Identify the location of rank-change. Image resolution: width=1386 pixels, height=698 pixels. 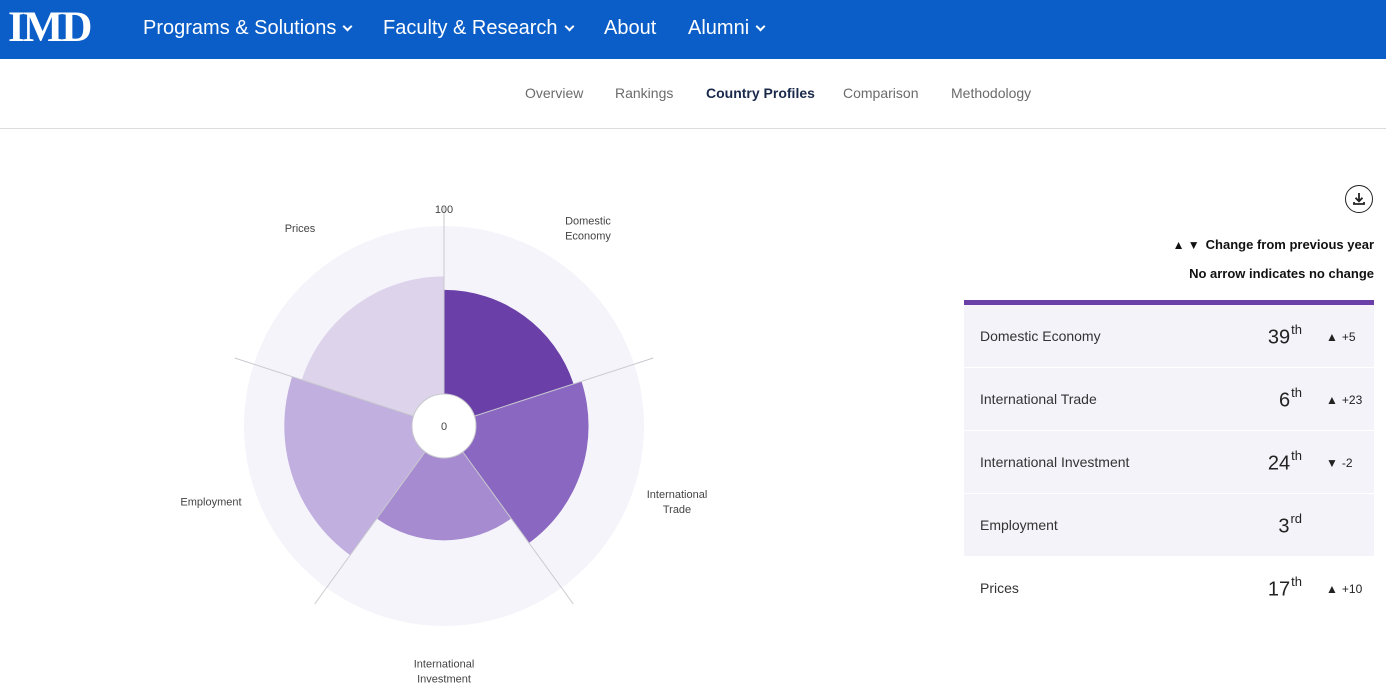
(1328, 526).